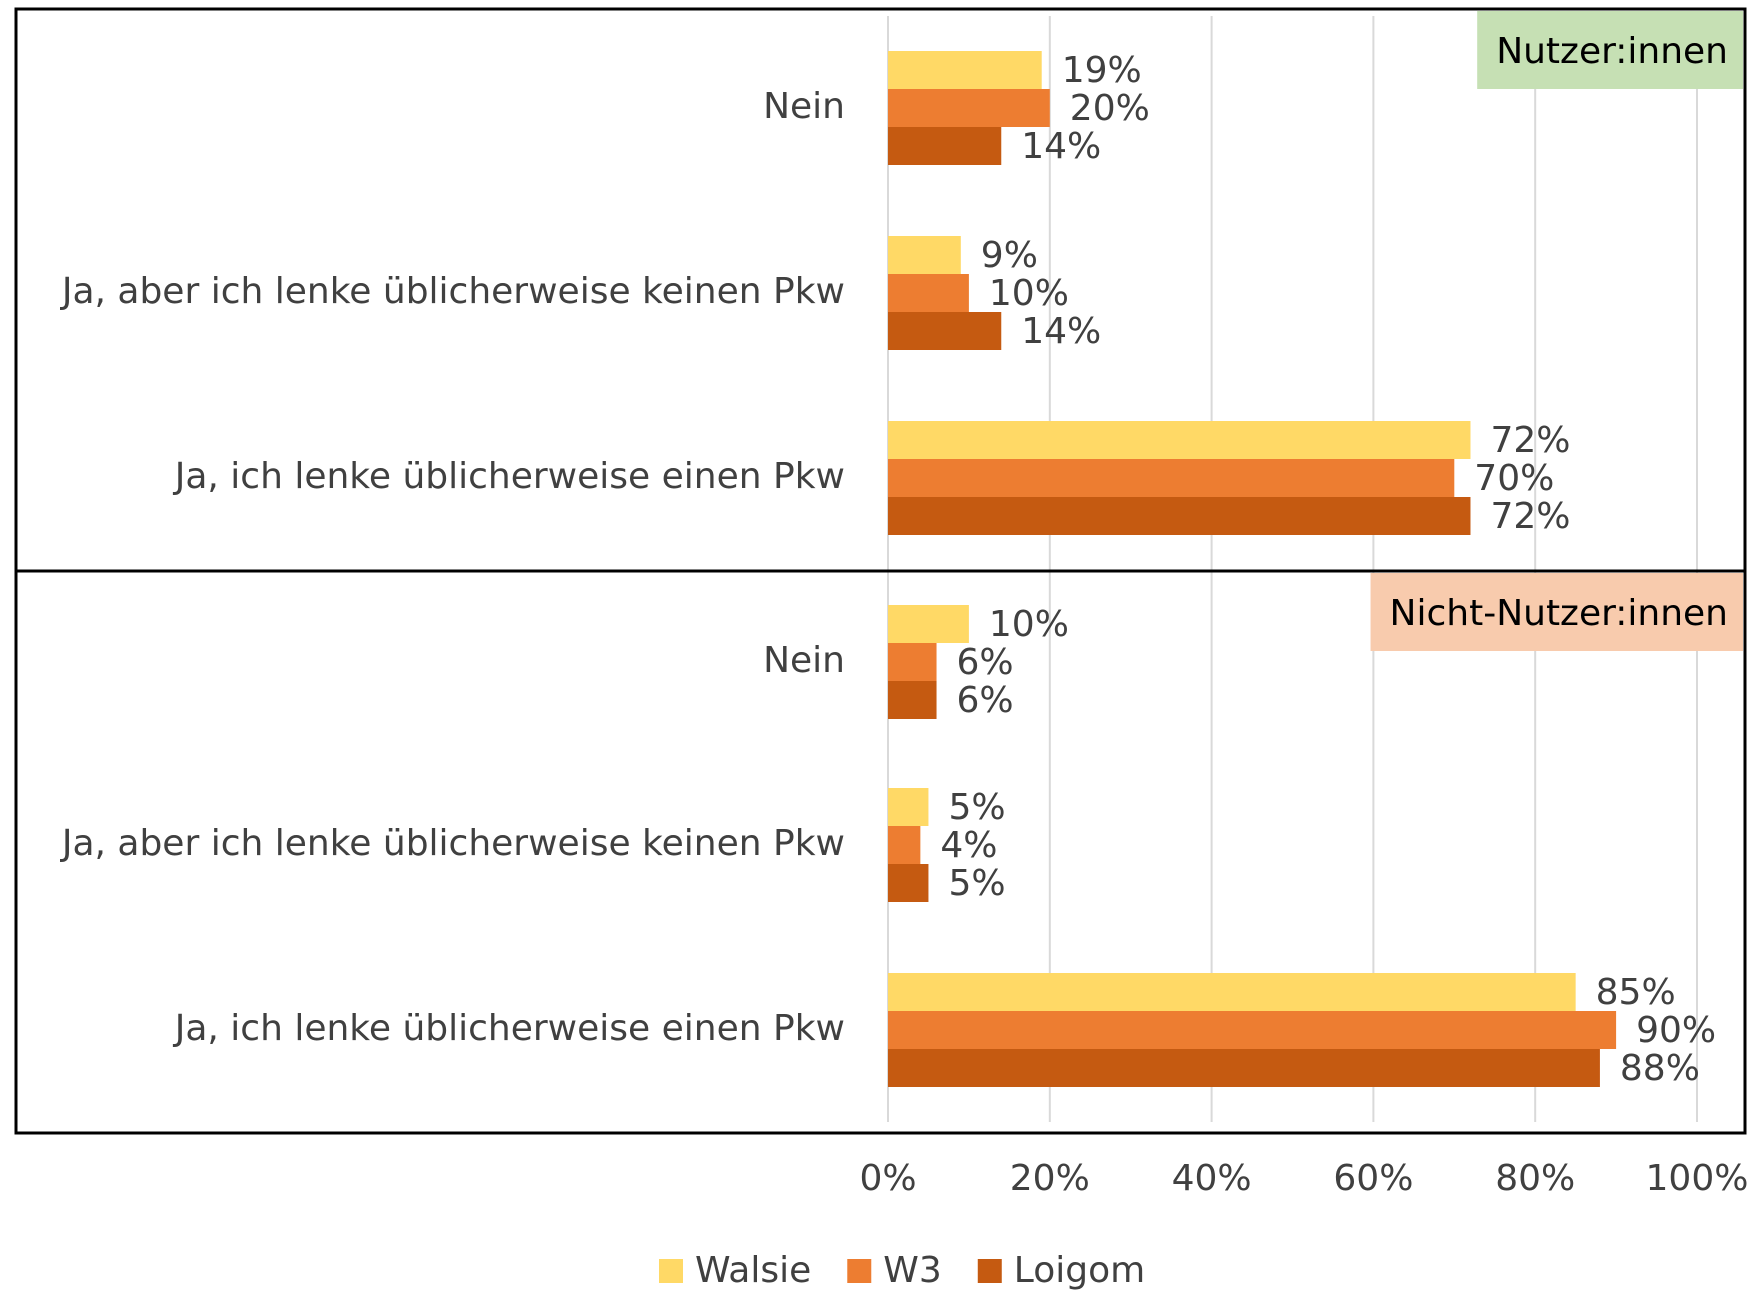 This screenshot has height=1291, width=1751. Describe the element at coordinates (887, 1178) in the screenshot. I see `x-tick-label: 0%` at that location.